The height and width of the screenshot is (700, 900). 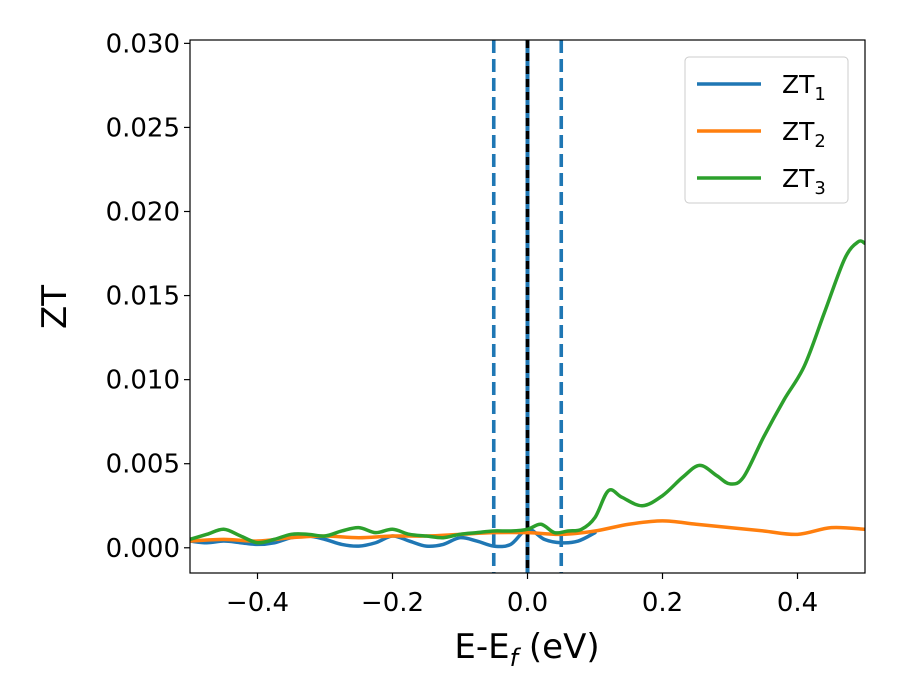 I want to click on x-tick-label: 0.4, so click(x=797, y=603).